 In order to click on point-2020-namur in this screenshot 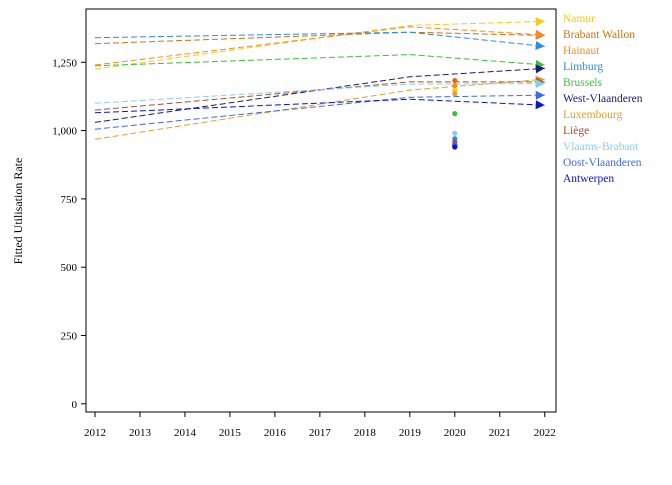, I will do `click(455, 90)`.